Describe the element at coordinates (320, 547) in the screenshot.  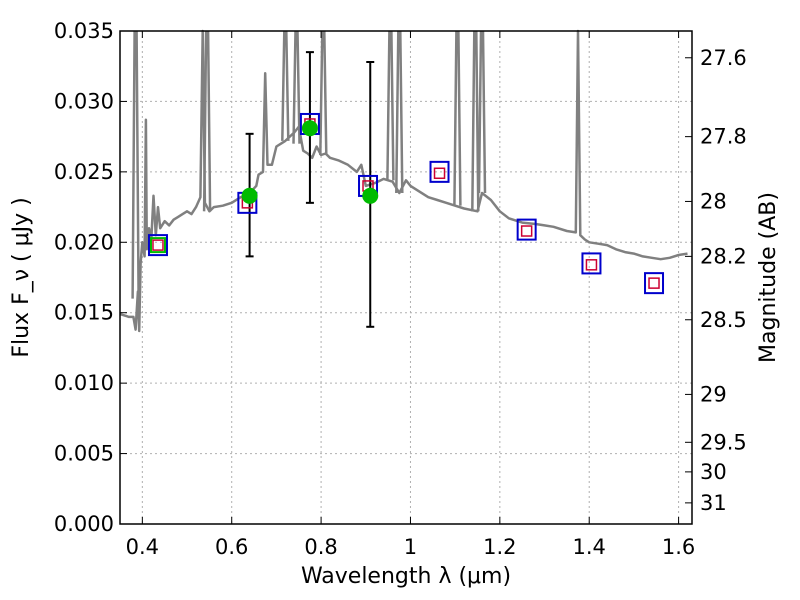
I see `x-tick-label: 0.8` at that location.